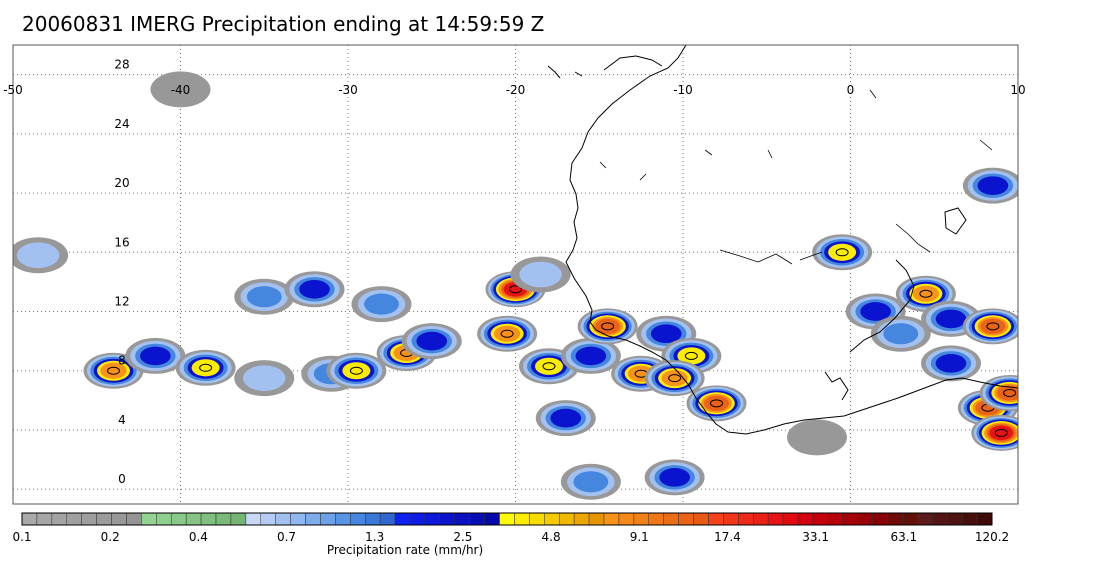 This screenshot has height=571, width=1101. I want to click on lat-tick-label: 4, so click(122, 420).